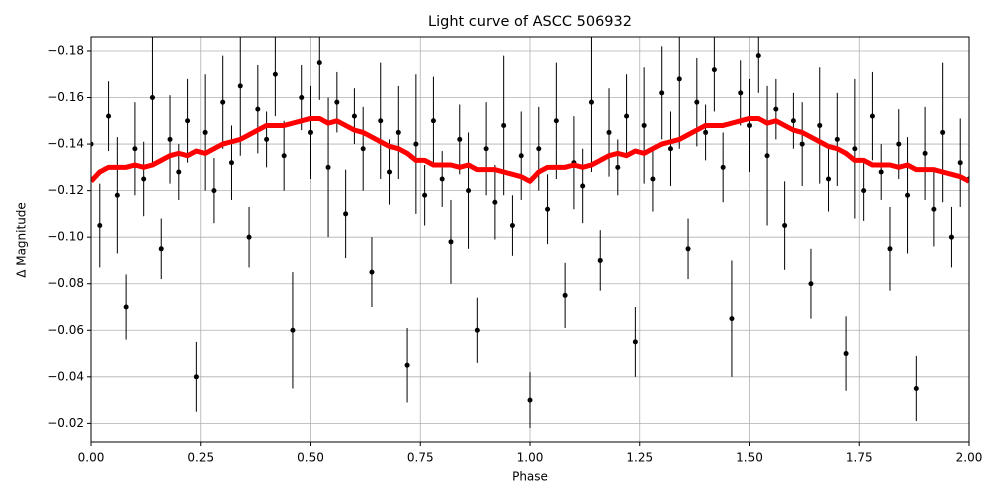  I want to click on y-tick-label: −0.16, so click(65, 97).